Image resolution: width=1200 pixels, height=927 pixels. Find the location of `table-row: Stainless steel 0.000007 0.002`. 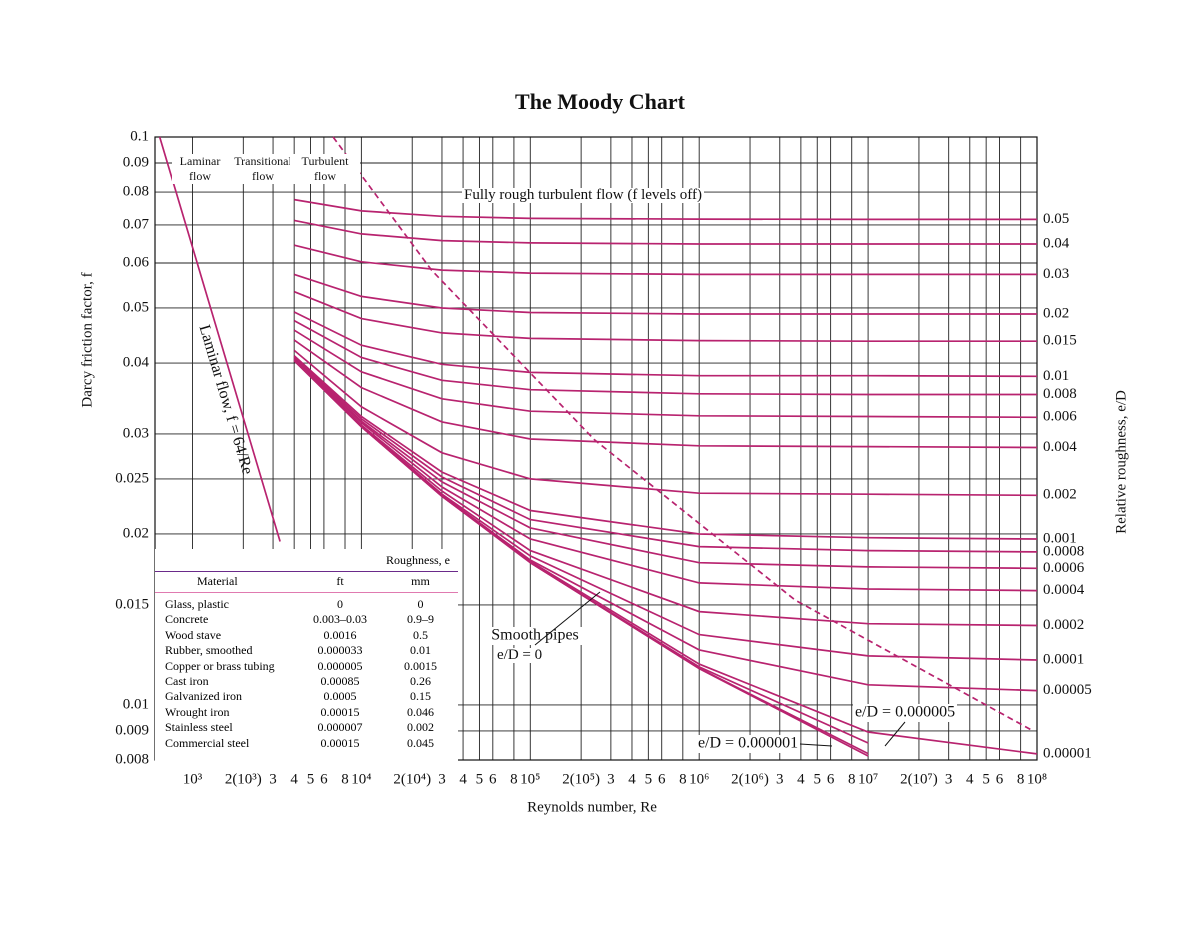

table-row: Stainless steel 0.000007 0.002 is located at coordinates (306, 727).